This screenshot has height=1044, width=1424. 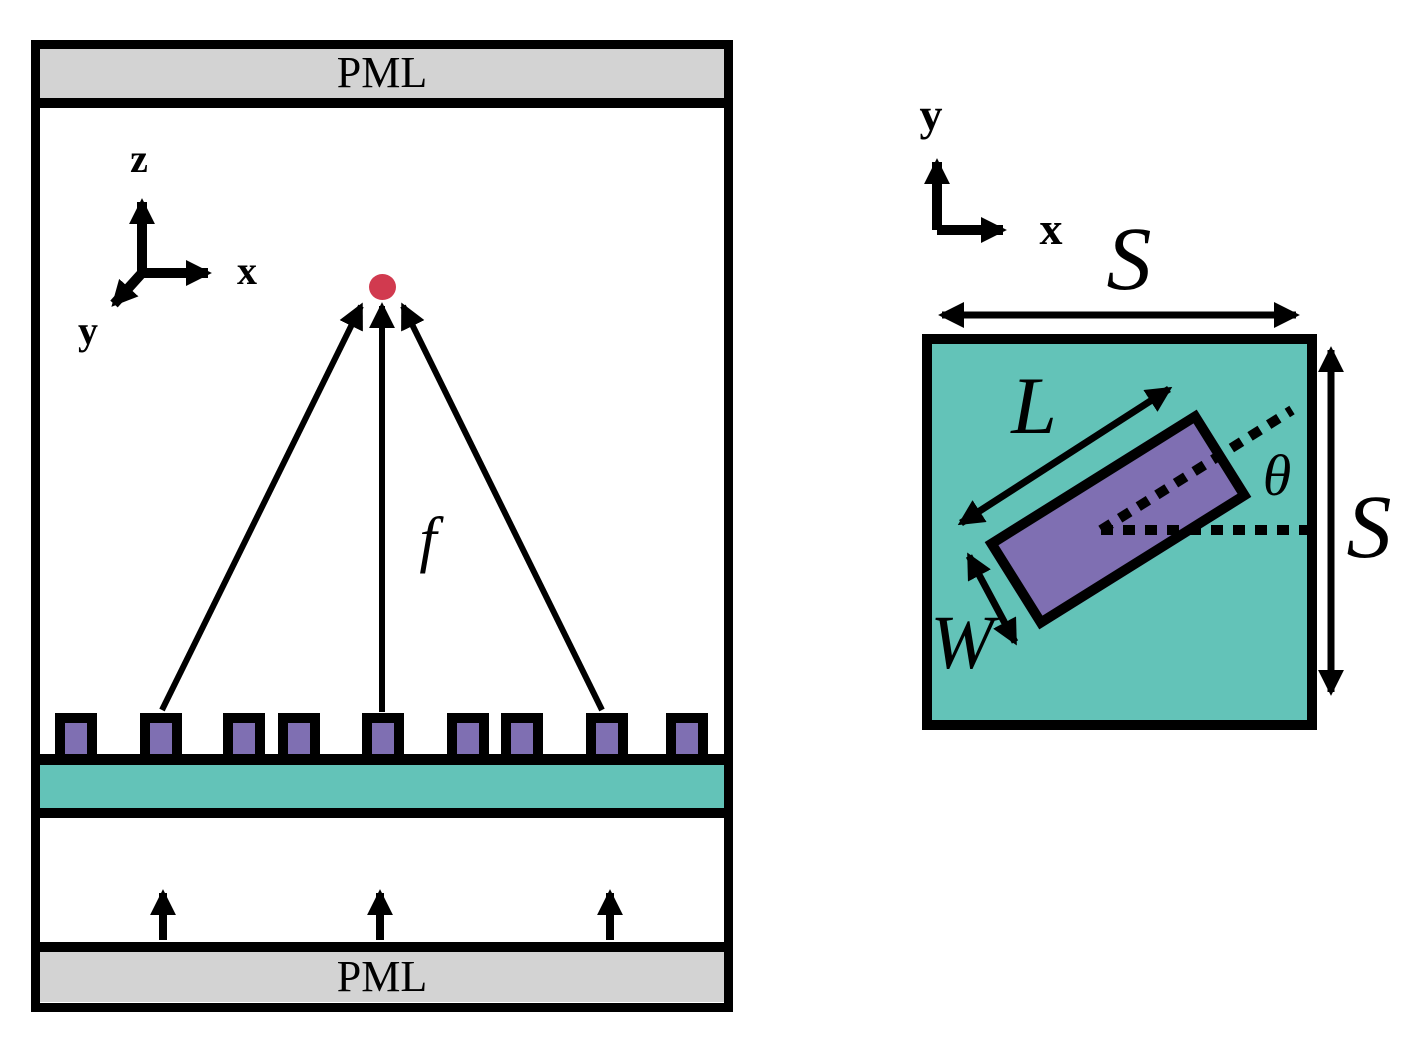 I want to click on rotation-angle-label: θ, so click(x=1277, y=475).